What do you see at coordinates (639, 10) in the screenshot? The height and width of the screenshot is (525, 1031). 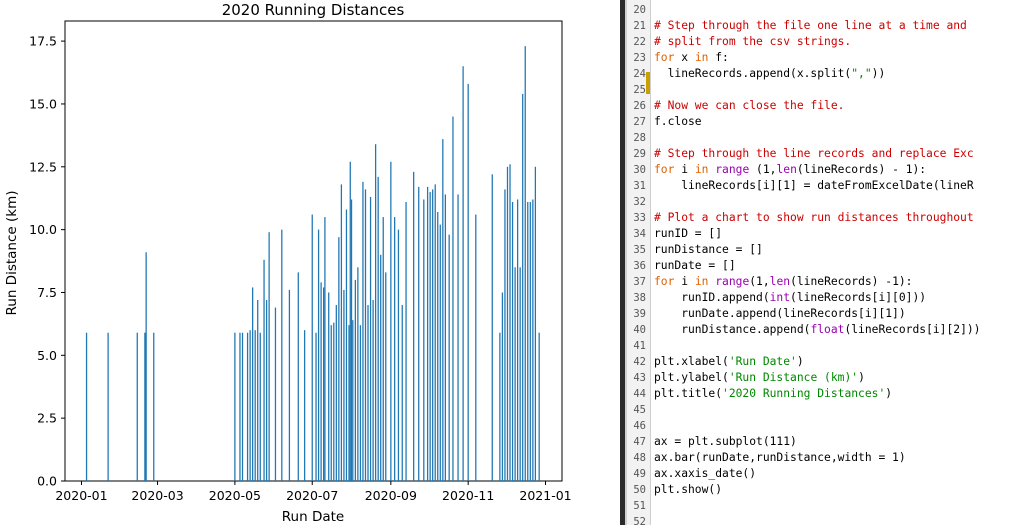 I see `line-number: 20` at bounding box center [639, 10].